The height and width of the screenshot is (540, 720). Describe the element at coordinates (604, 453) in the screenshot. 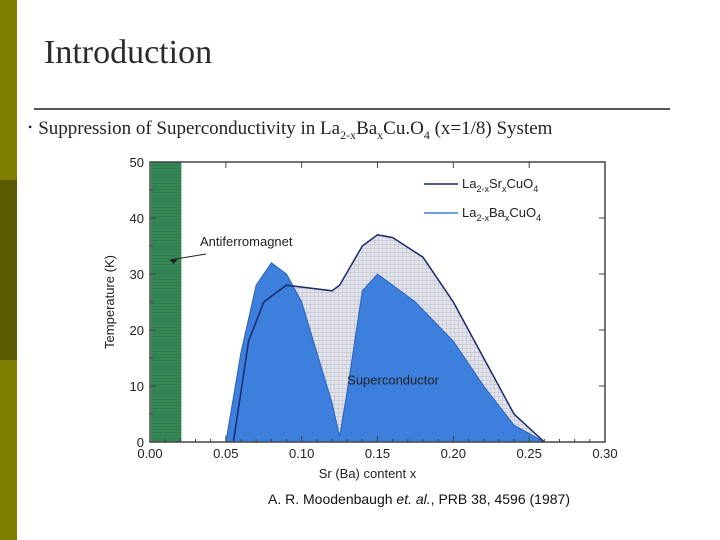

I see `x-tick-label: 0.30` at that location.